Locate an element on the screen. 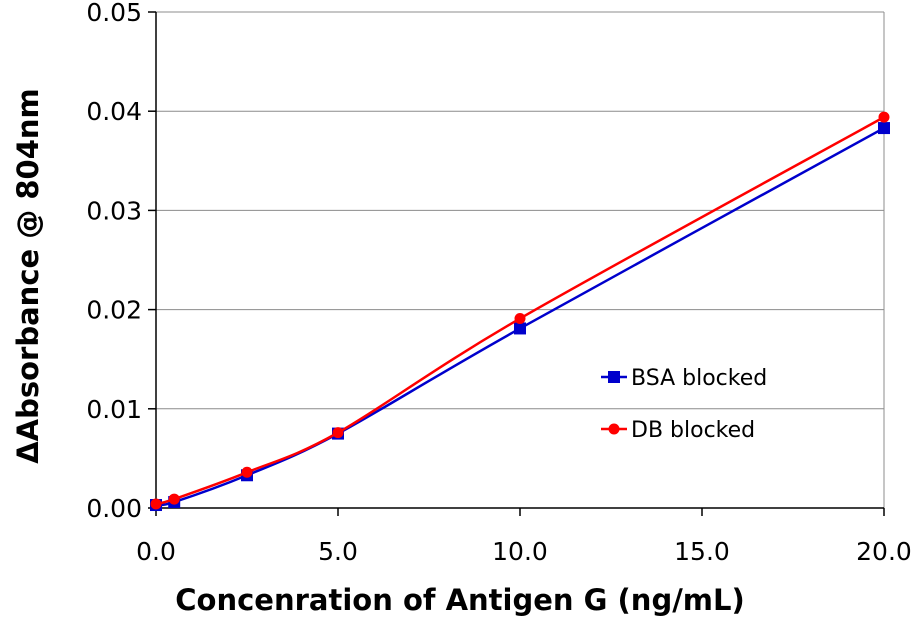 This screenshot has width=912, height=618. x-axis-title: Concenration of Antigen G (ng/mL) is located at coordinates (460, 600).